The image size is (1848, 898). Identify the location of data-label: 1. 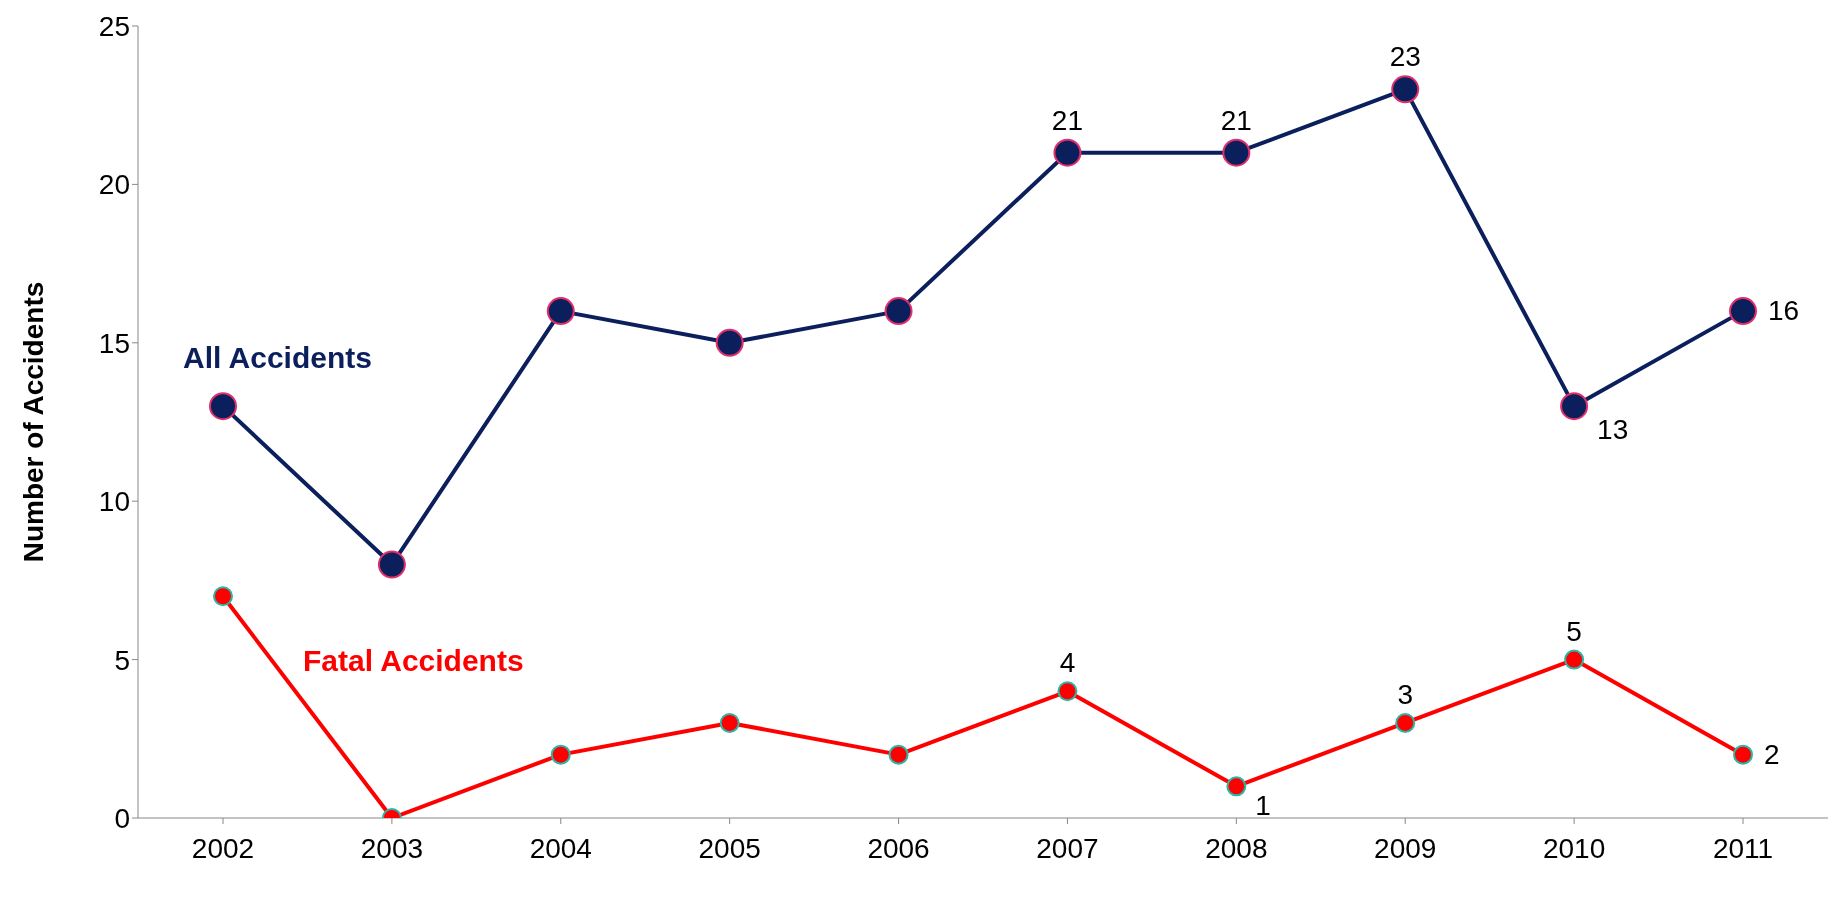
(1263, 806).